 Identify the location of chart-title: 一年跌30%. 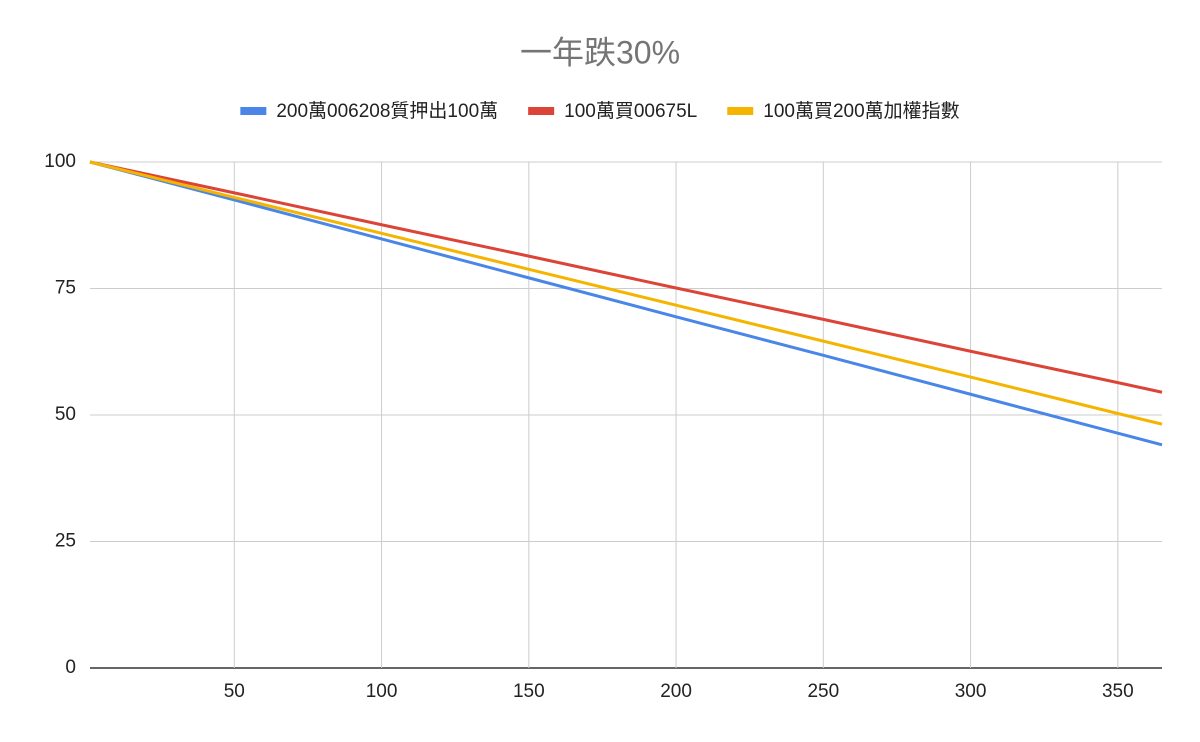
(600, 52).